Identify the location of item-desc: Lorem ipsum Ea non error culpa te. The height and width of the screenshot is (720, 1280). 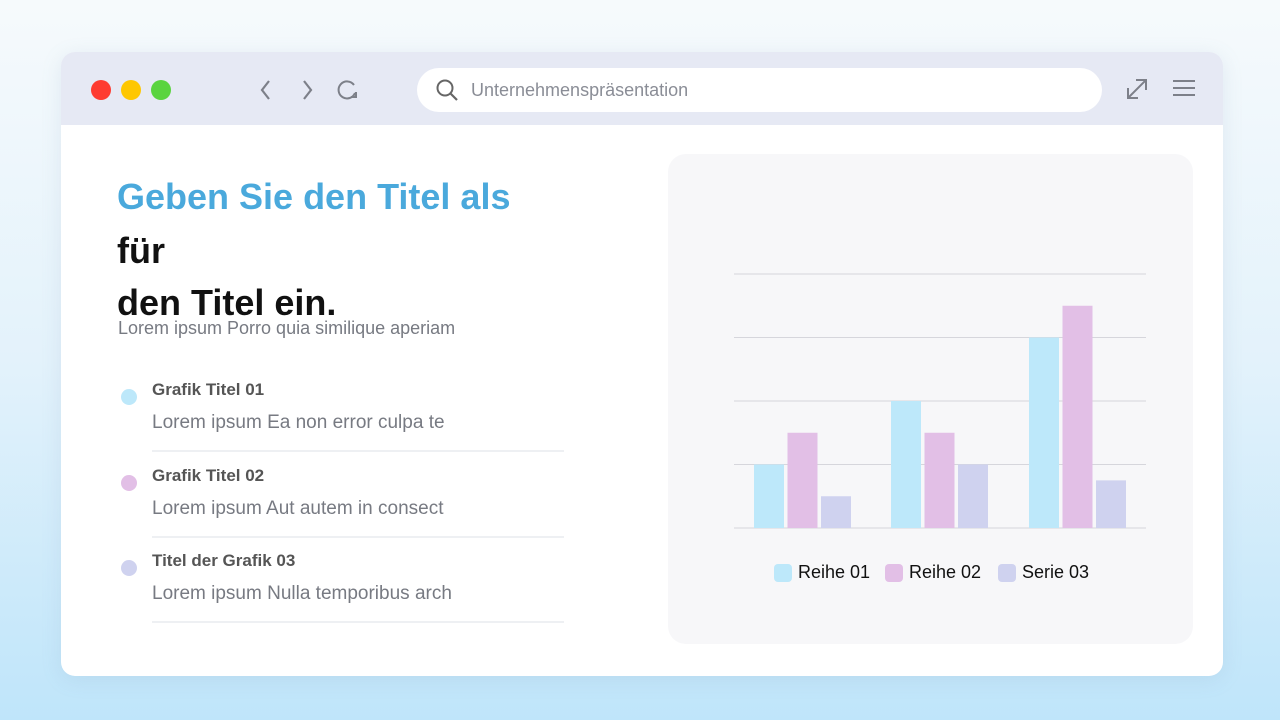
(298, 422).